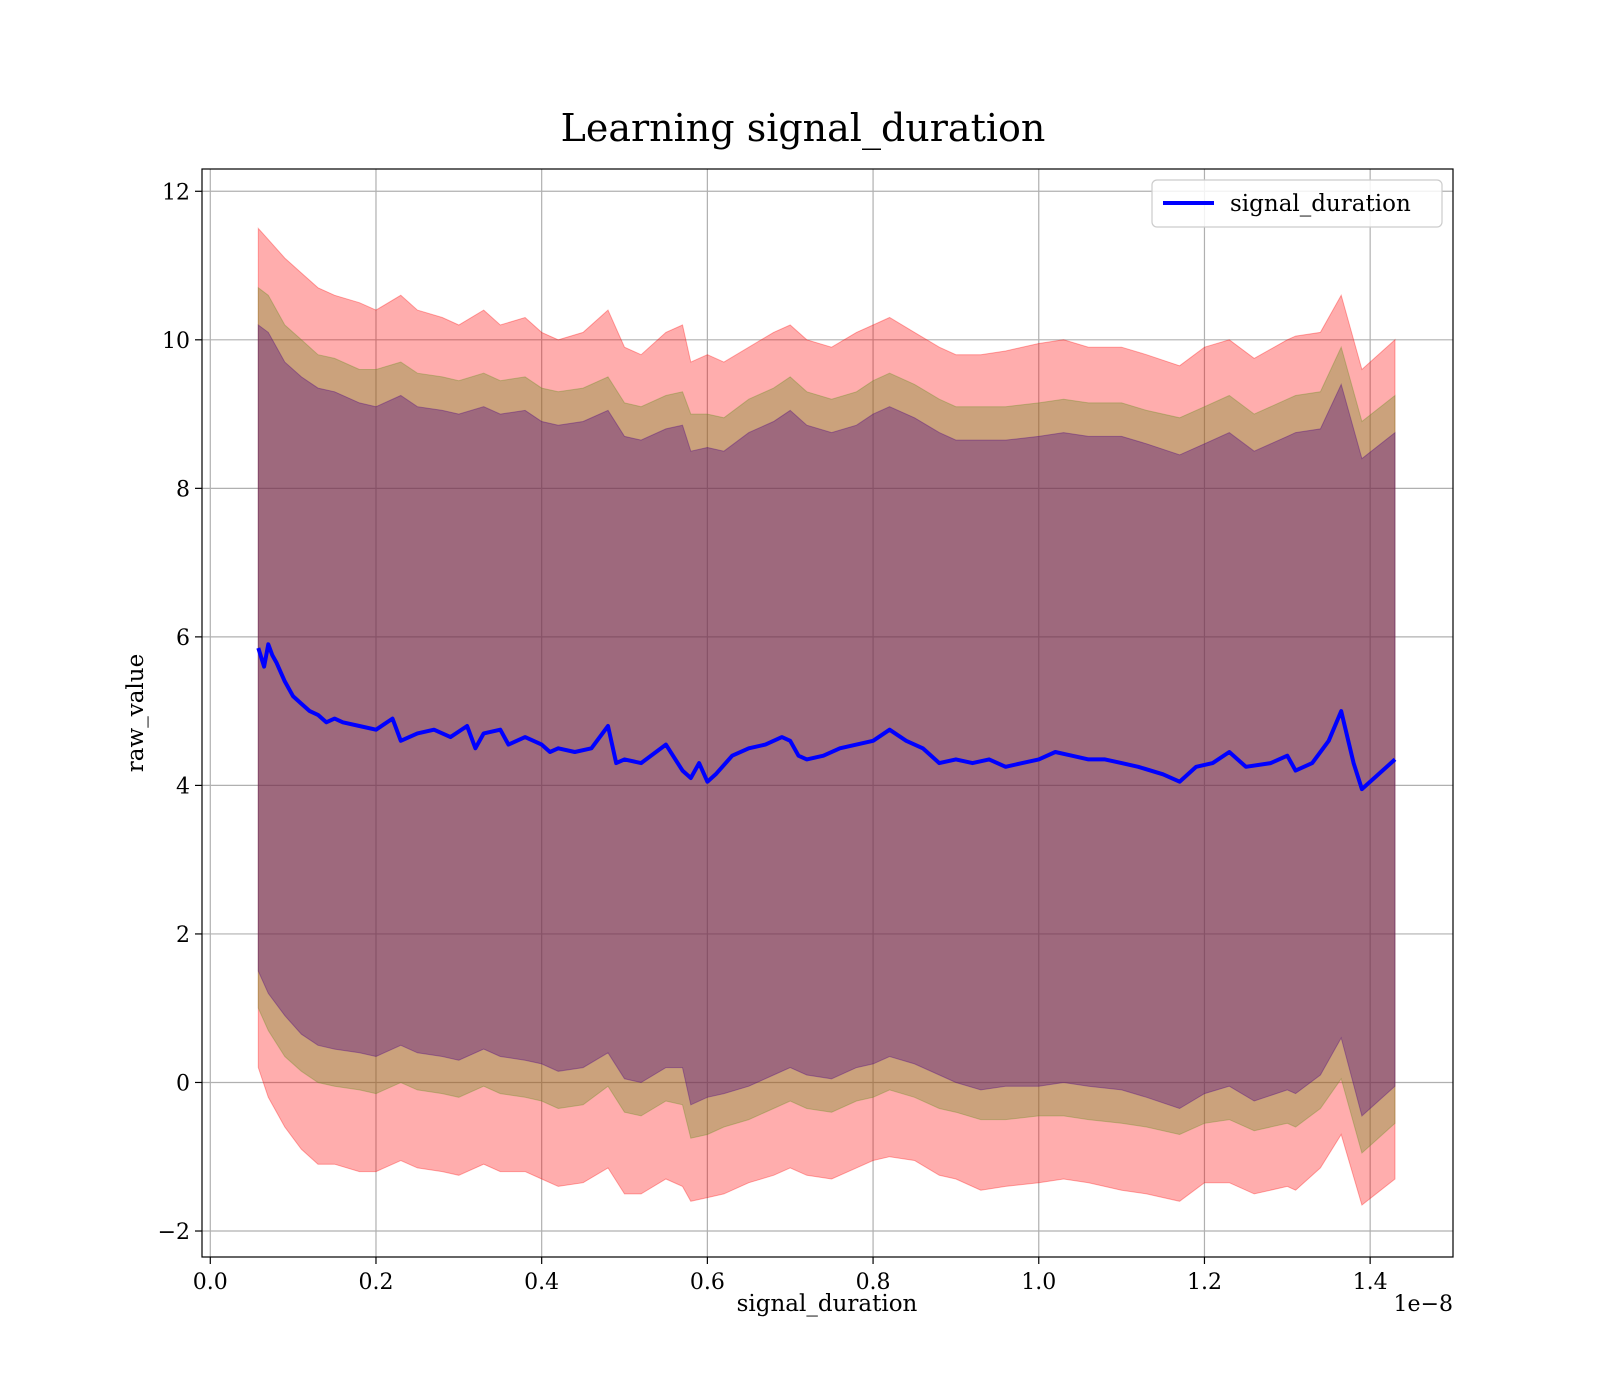 The width and height of the screenshot is (1600, 1400). I want to click on y-tick-label: 6, so click(183, 638).